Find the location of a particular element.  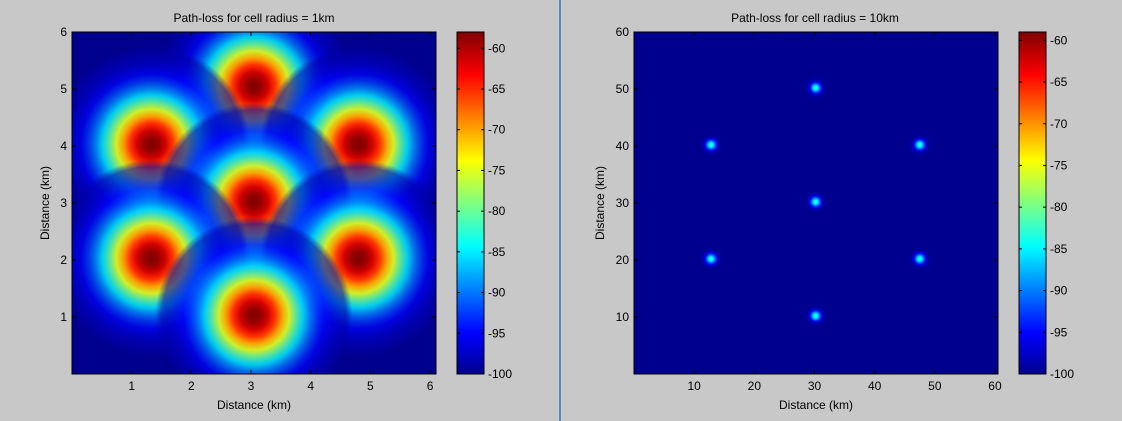

y-tick-label: 5 is located at coordinates (63, 89).